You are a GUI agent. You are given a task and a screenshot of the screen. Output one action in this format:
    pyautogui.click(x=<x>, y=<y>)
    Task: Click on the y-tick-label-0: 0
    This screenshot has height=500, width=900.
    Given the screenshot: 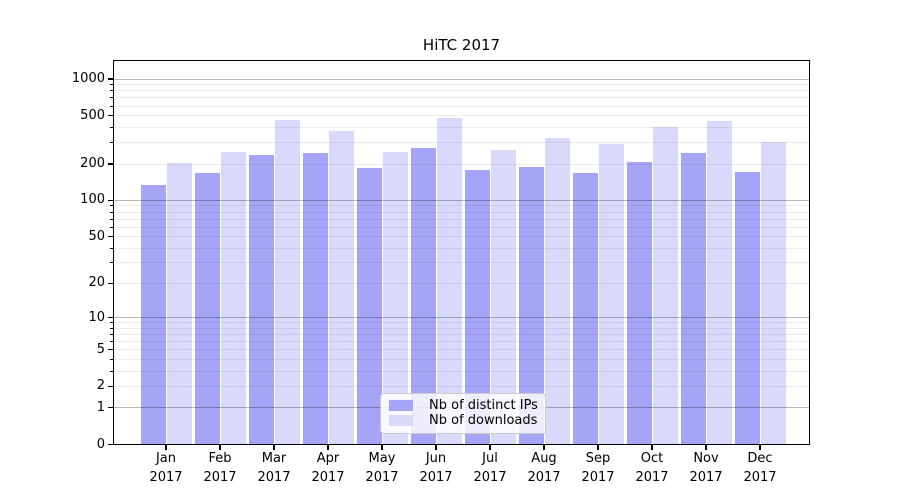 What is the action you would take?
    pyautogui.click(x=100, y=444)
    